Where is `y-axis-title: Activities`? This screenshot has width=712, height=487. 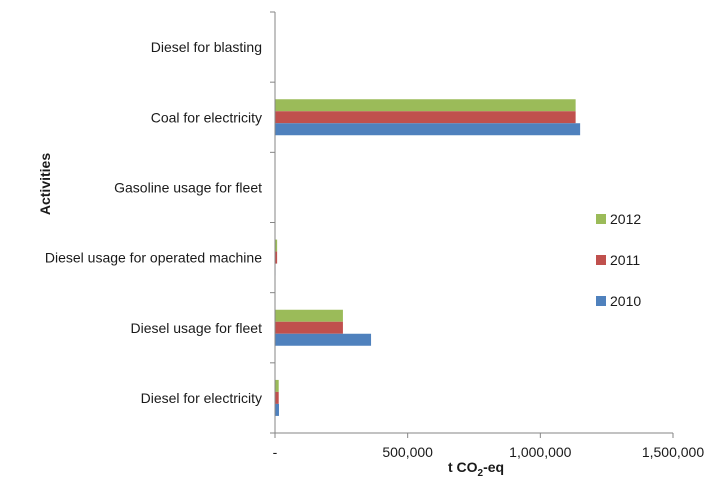 y-axis-title: Activities is located at coordinates (45, 184).